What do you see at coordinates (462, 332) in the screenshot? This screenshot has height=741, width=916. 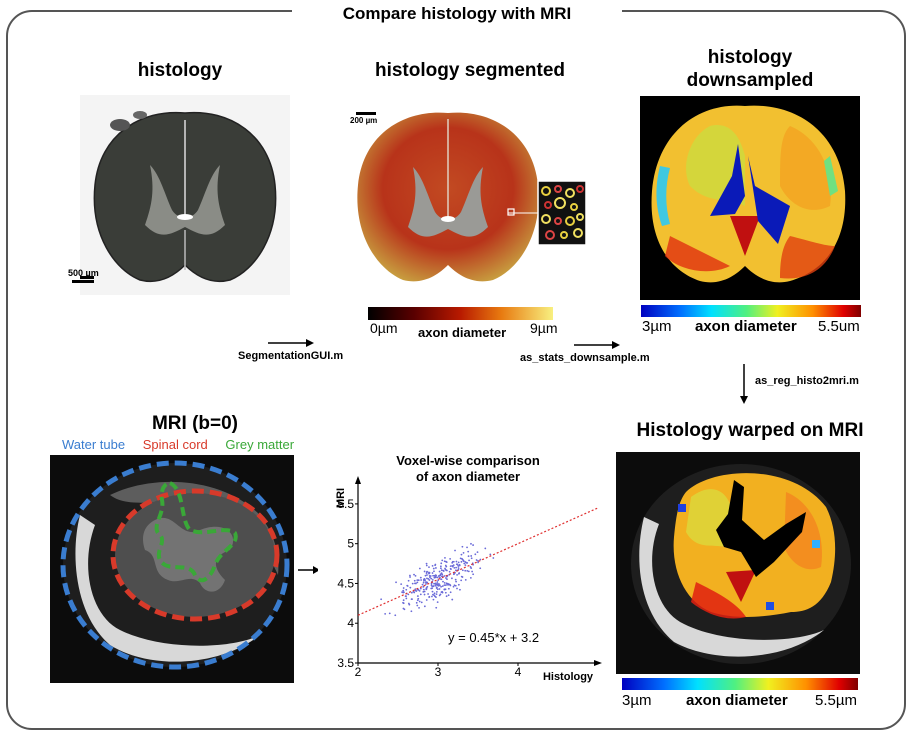 I see `segmented-colorbar-label: axon diameter` at bounding box center [462, 332].